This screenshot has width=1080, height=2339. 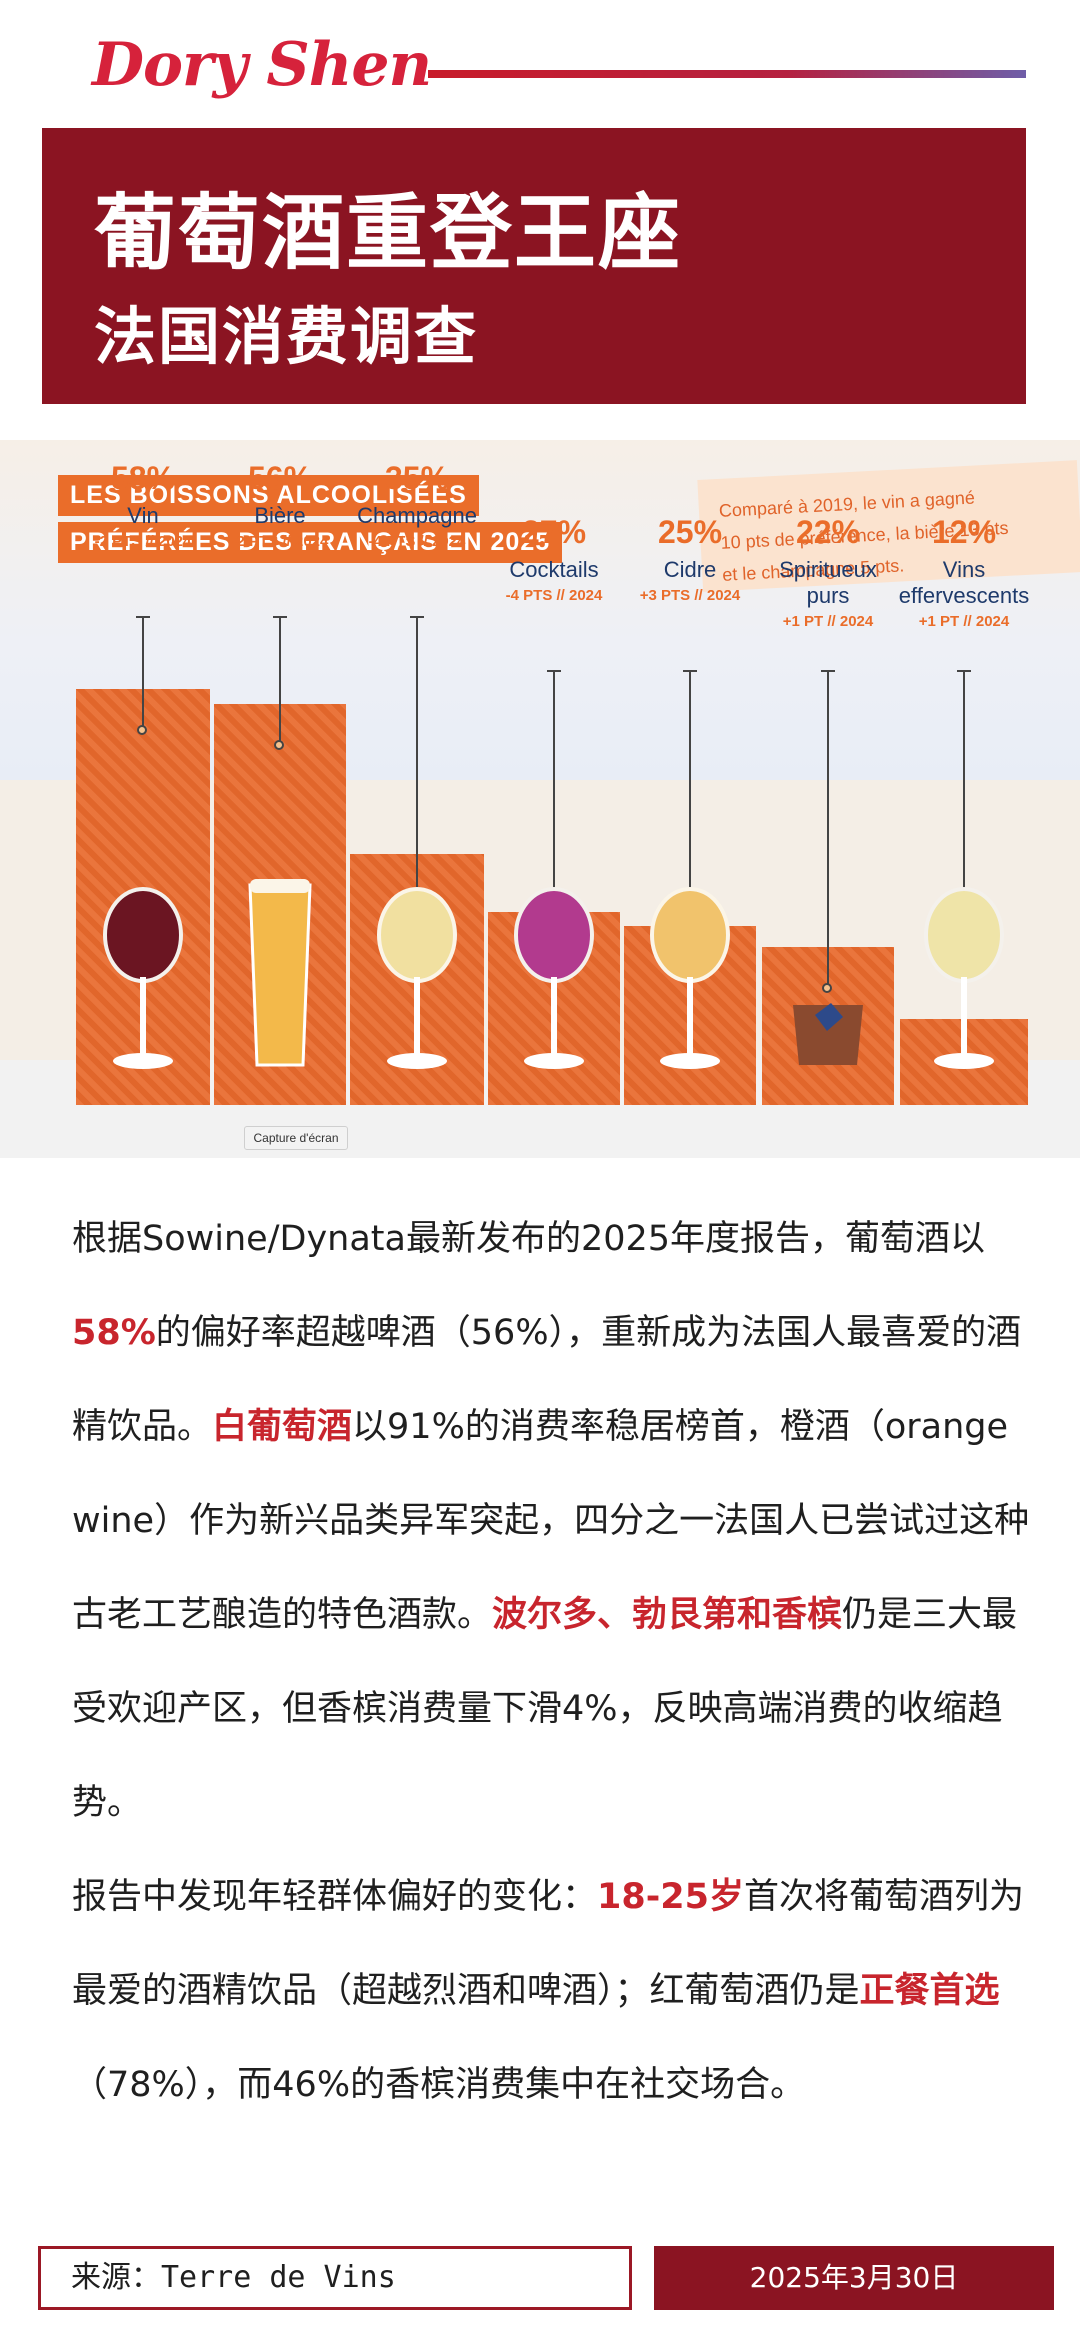 What do you see at coordinates (727, 74) in the screenshot?
I see `header-divider` at bounding box center [727, 74].